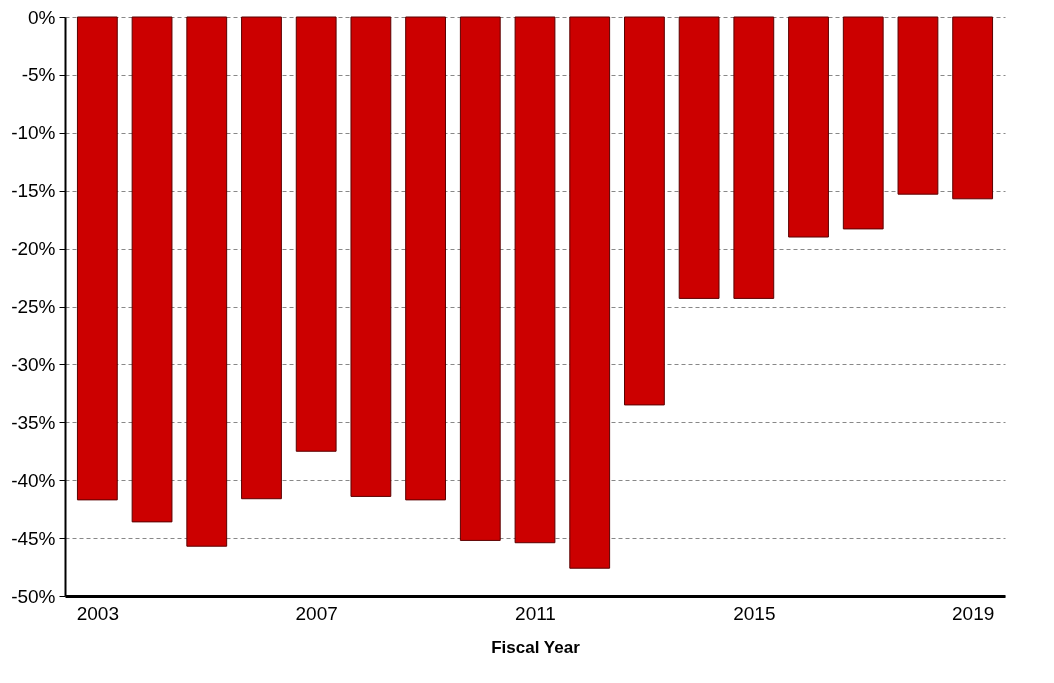 The height and width of the screenshot is (683, 1054). Describe the element at coordinates (535, 613) in the screenshot. I see `x-tick-label: 2011` at that location.